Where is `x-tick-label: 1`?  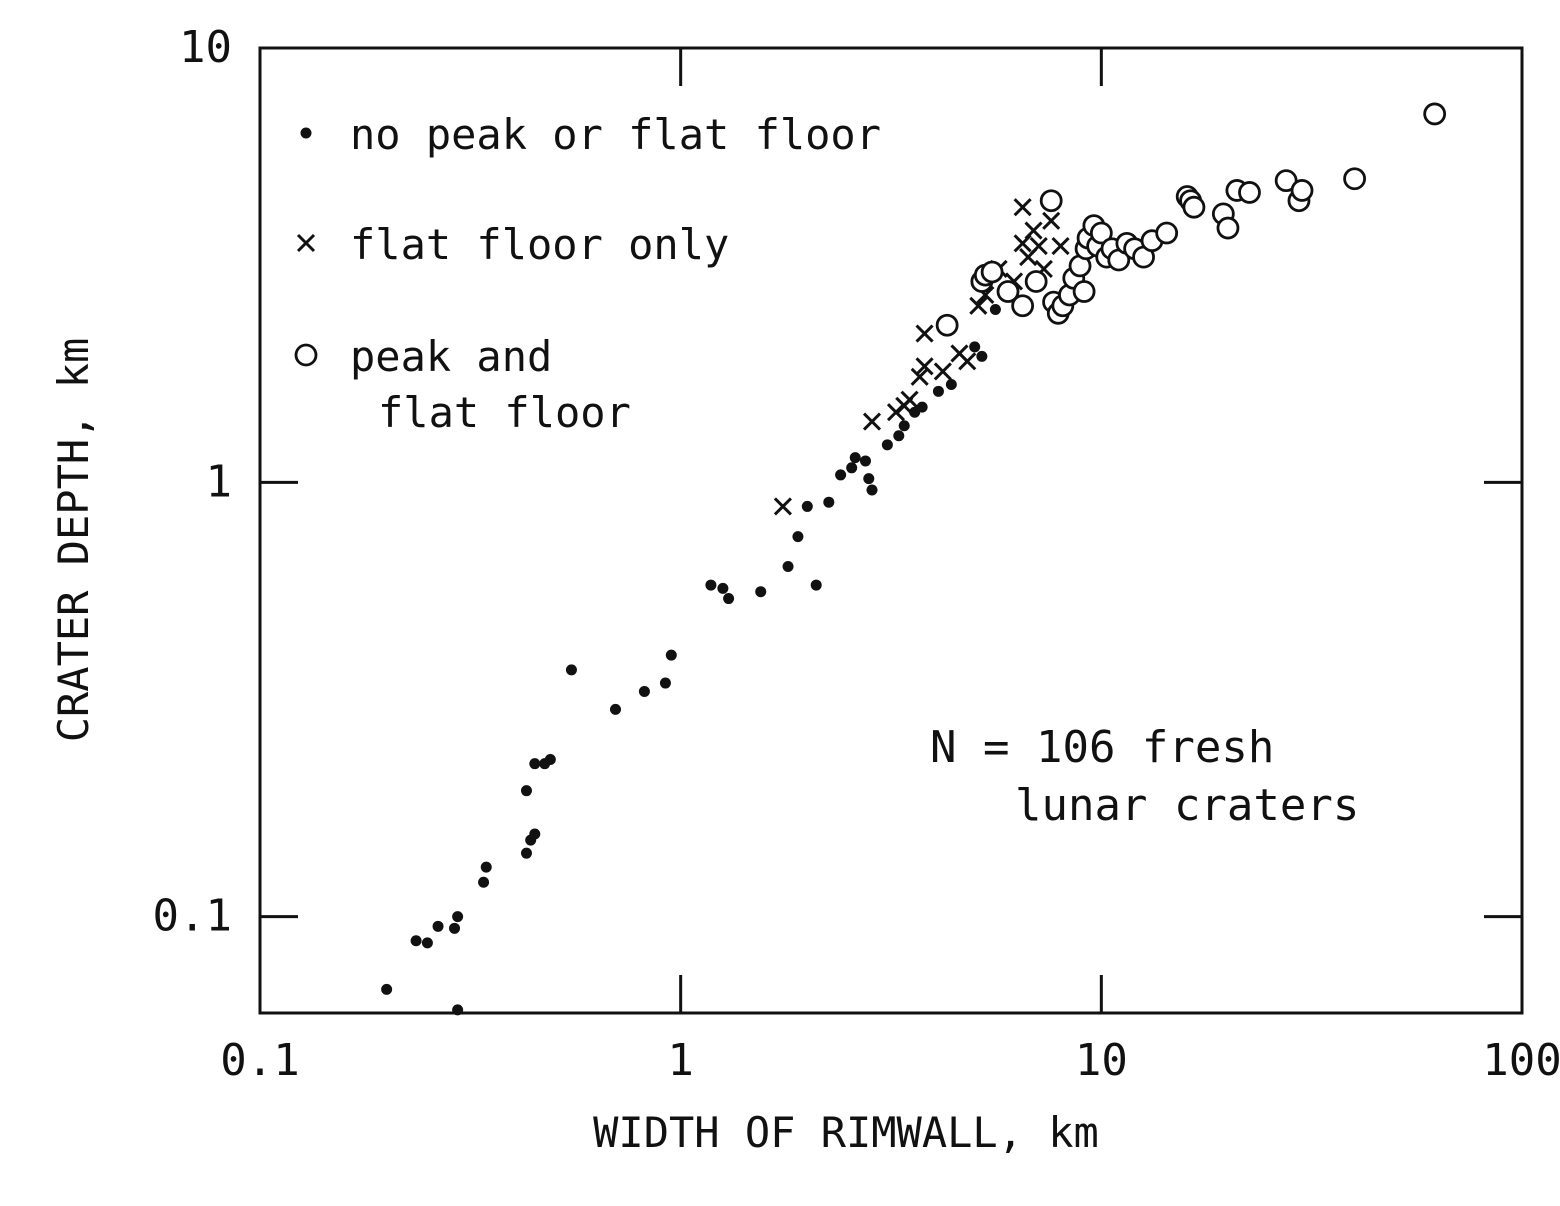 x-tick-label: 1 is located at coordinates (680, 1060).